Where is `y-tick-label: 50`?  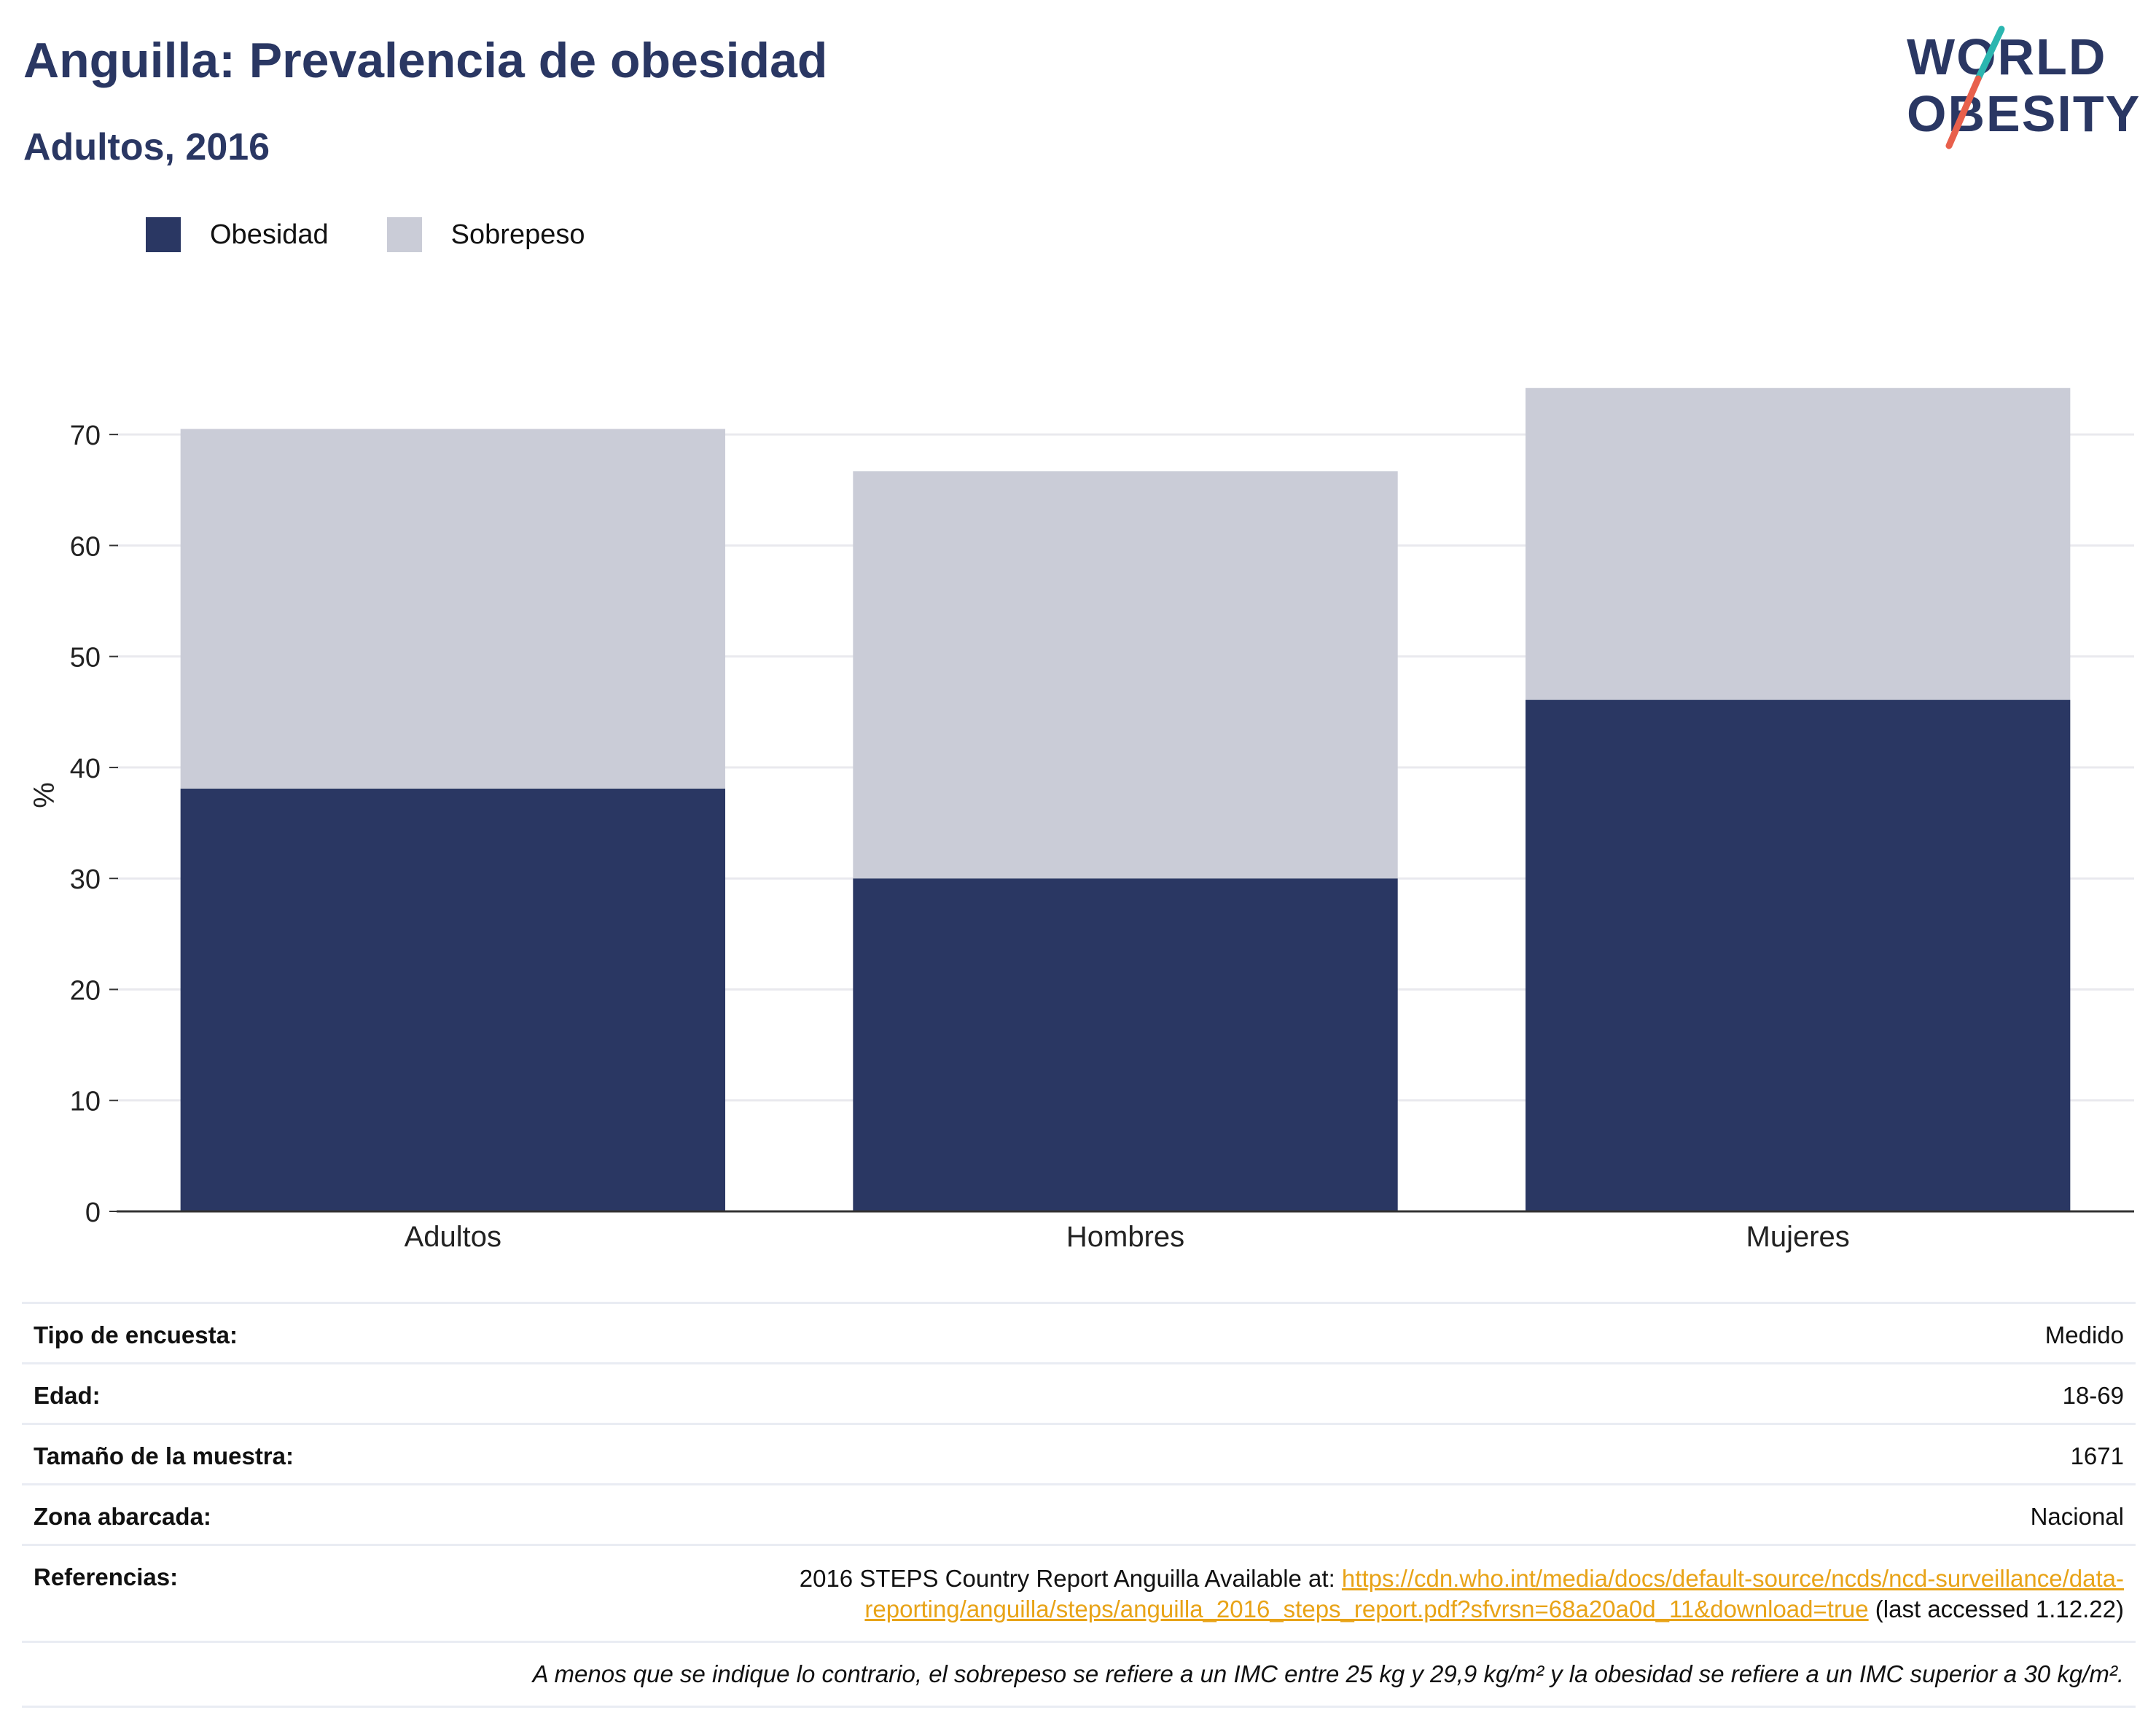
y-tick-label: 50 is located at coordinates (86, 658).